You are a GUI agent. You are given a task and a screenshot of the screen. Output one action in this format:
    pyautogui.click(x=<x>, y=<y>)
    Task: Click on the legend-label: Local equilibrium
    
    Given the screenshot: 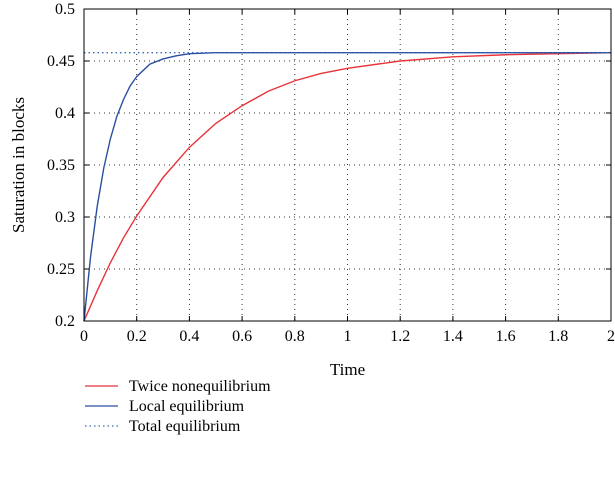 What is the action you would take?
    pyautogui.click(x=187, y=406)
    